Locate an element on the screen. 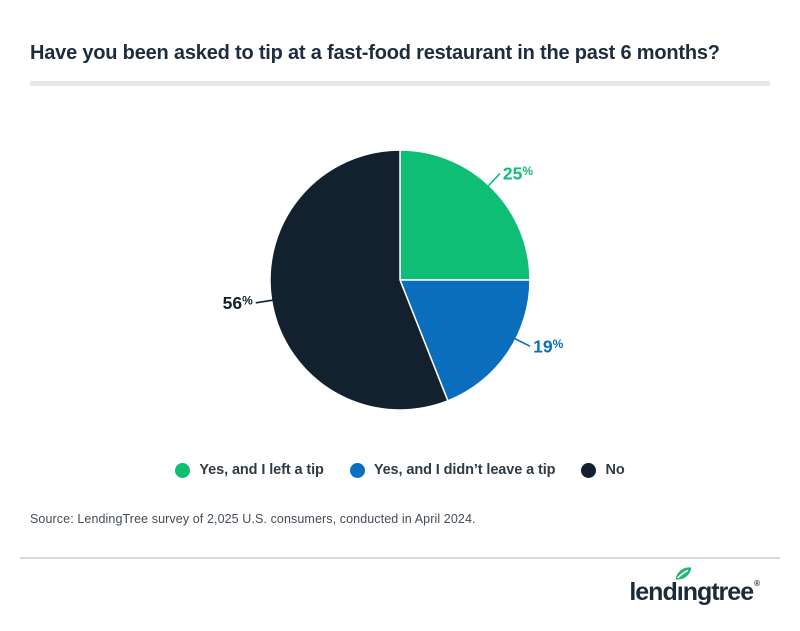  logo-text-ngtree: ngtree is located at coordinates (718, 592).